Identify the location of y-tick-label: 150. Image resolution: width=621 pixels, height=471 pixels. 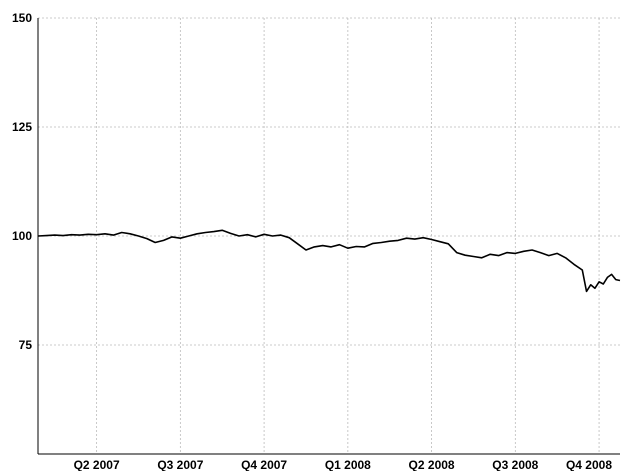
(22, 18).